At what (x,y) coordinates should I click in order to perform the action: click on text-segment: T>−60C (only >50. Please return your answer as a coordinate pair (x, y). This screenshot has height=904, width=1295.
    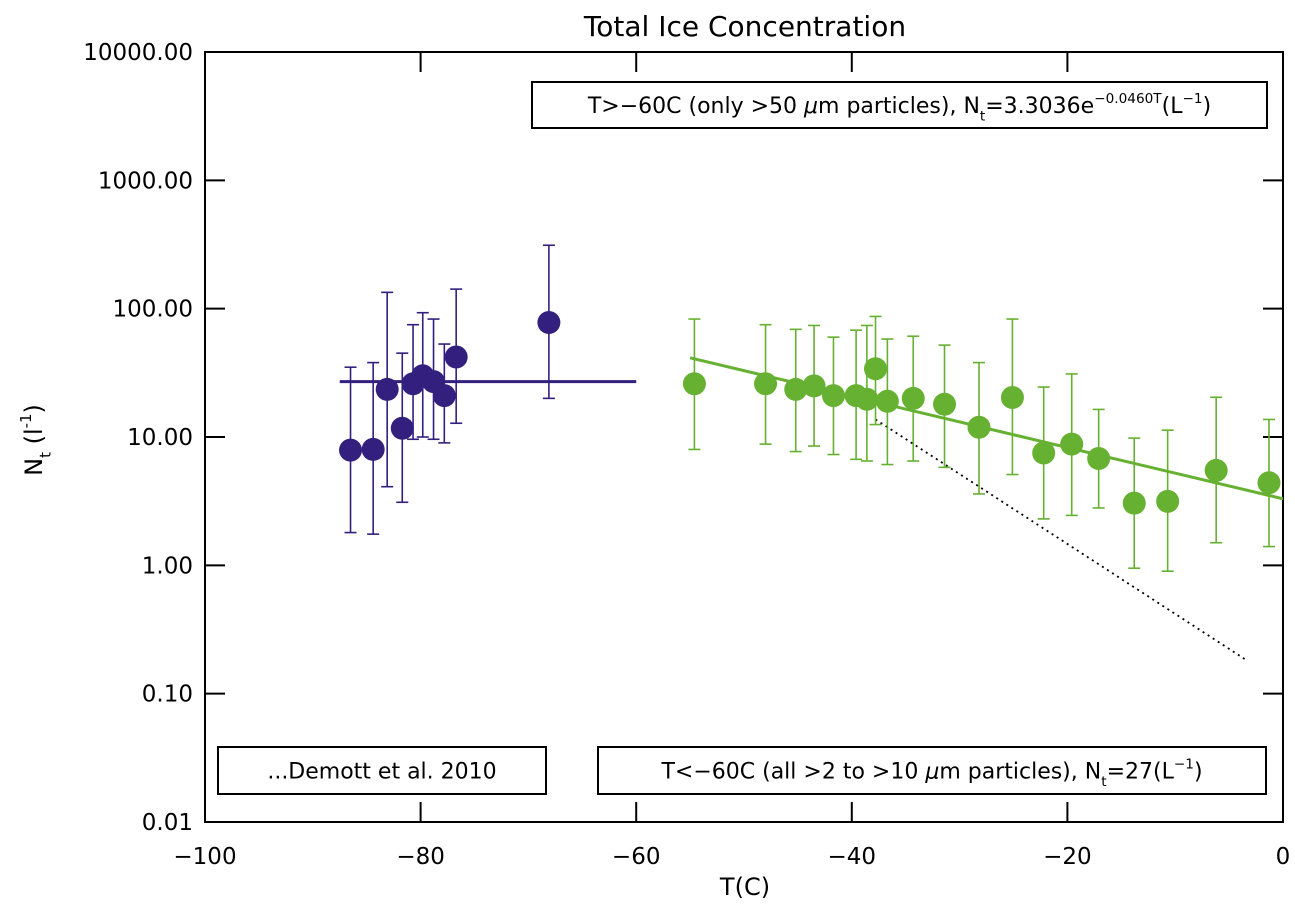
    Looking at the image, I should click on (695, 106).